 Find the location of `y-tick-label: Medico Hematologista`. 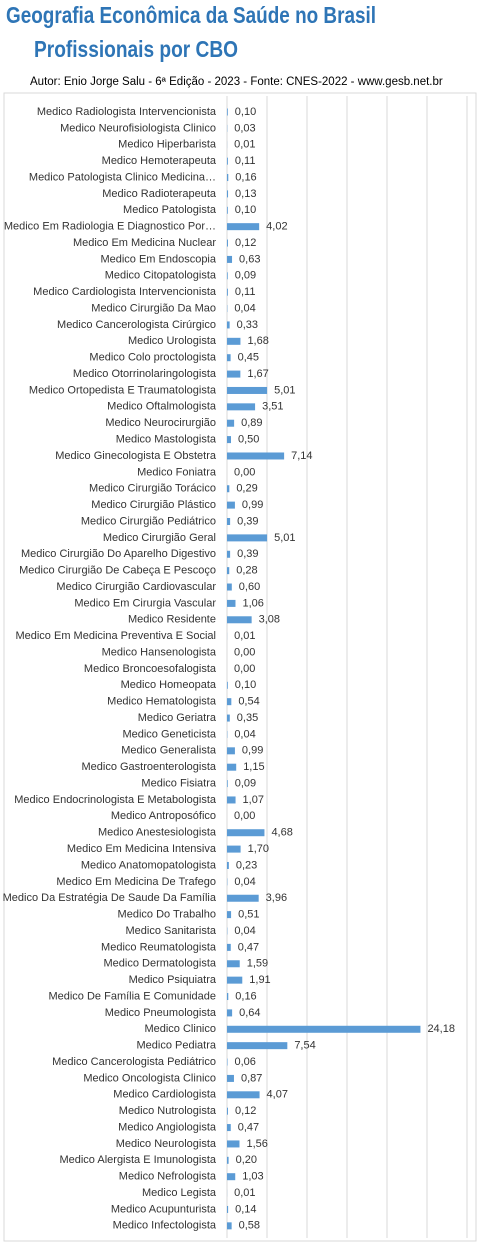

y-tick-label: Medico Hematologista is located at coordinates (162, 702).